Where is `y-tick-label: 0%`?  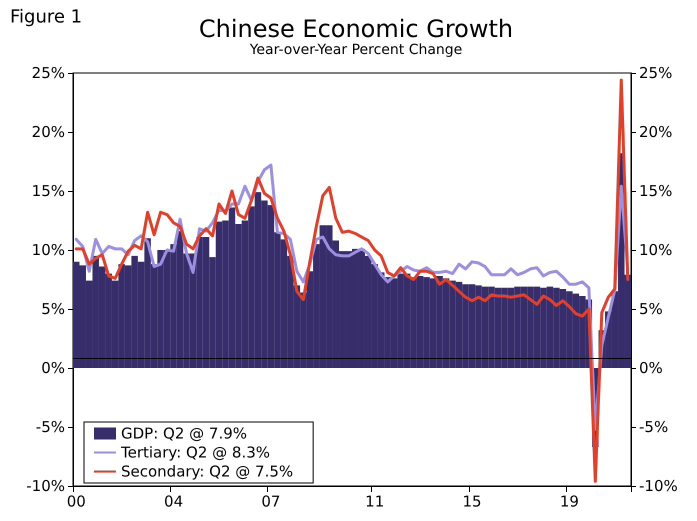 y-tick-label: 0% is located at coordinates (53, 368).